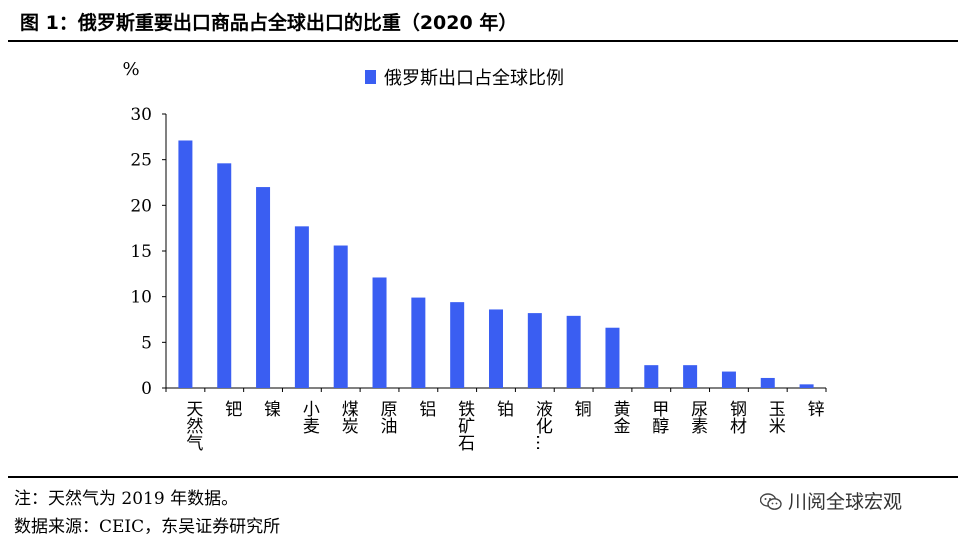 Image resolution: width=964 pixels, height=542 pixels. I want to click on x-tick-label: 铝, so click(425, 408).